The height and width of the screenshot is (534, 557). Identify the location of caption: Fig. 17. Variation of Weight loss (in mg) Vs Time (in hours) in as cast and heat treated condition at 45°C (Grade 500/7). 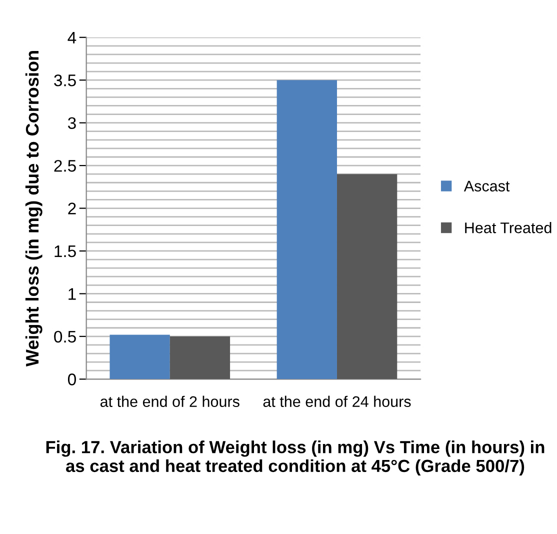
(295, 458).